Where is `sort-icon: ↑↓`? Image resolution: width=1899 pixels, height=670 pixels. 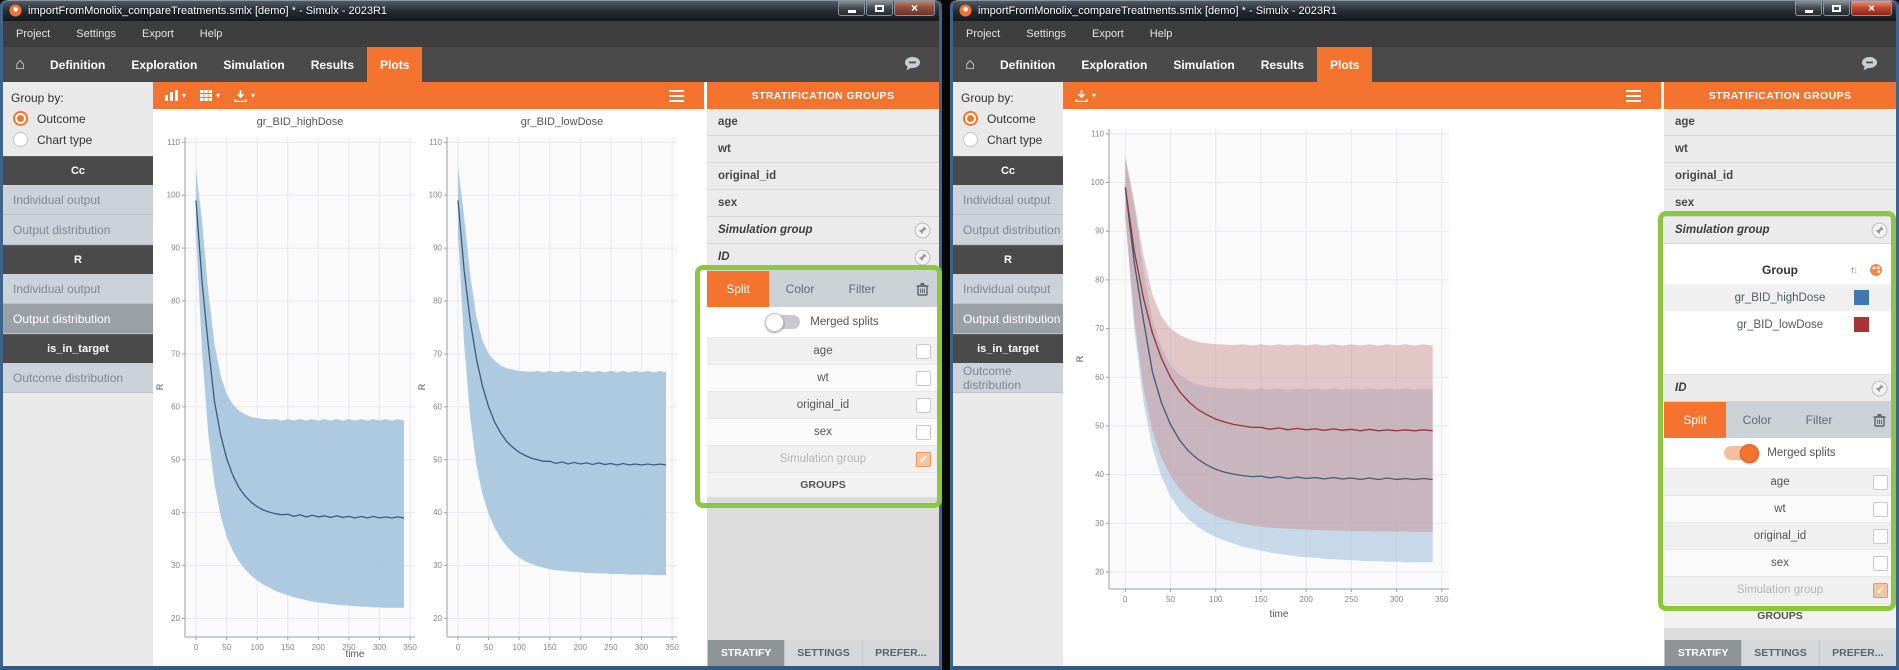 sort-icon: ↑↓ is located at coordinates (1854, 270).